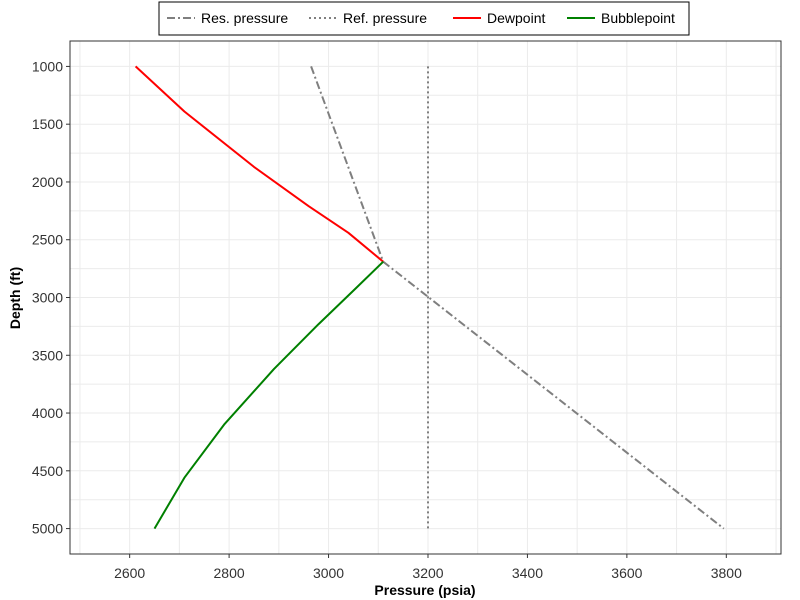 Image resolution: width=800 pixels, height=600 pixels. What do you see at coordinates (527, 573) in the screenshot?
I see `x-tick-label: 3400` at bounding box center [527, 573].